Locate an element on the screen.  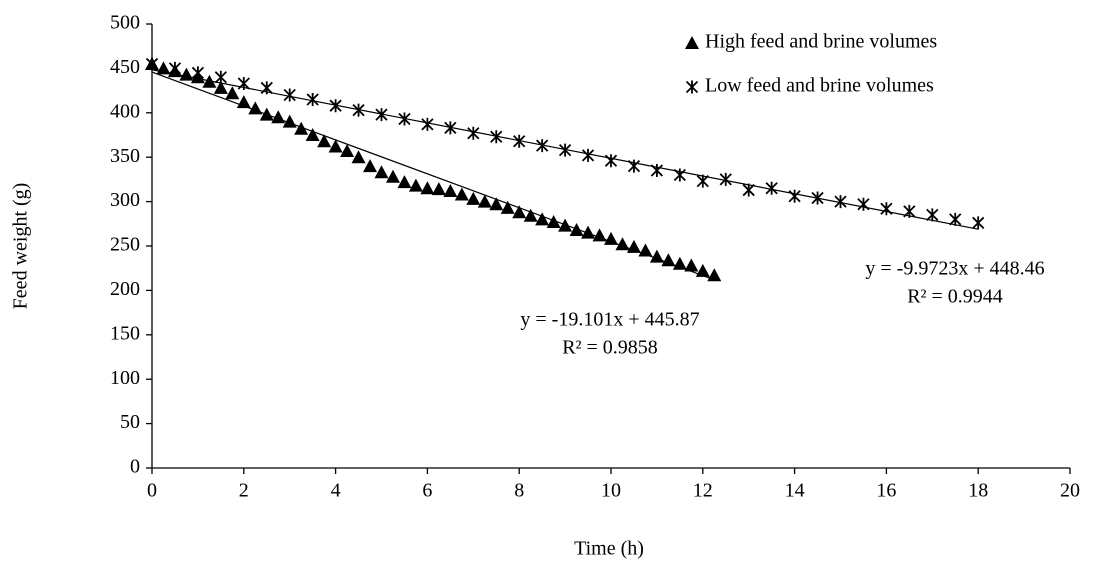
trendline-equation: y = -19.101x + 445.87 is located at coordinates (609, 320).